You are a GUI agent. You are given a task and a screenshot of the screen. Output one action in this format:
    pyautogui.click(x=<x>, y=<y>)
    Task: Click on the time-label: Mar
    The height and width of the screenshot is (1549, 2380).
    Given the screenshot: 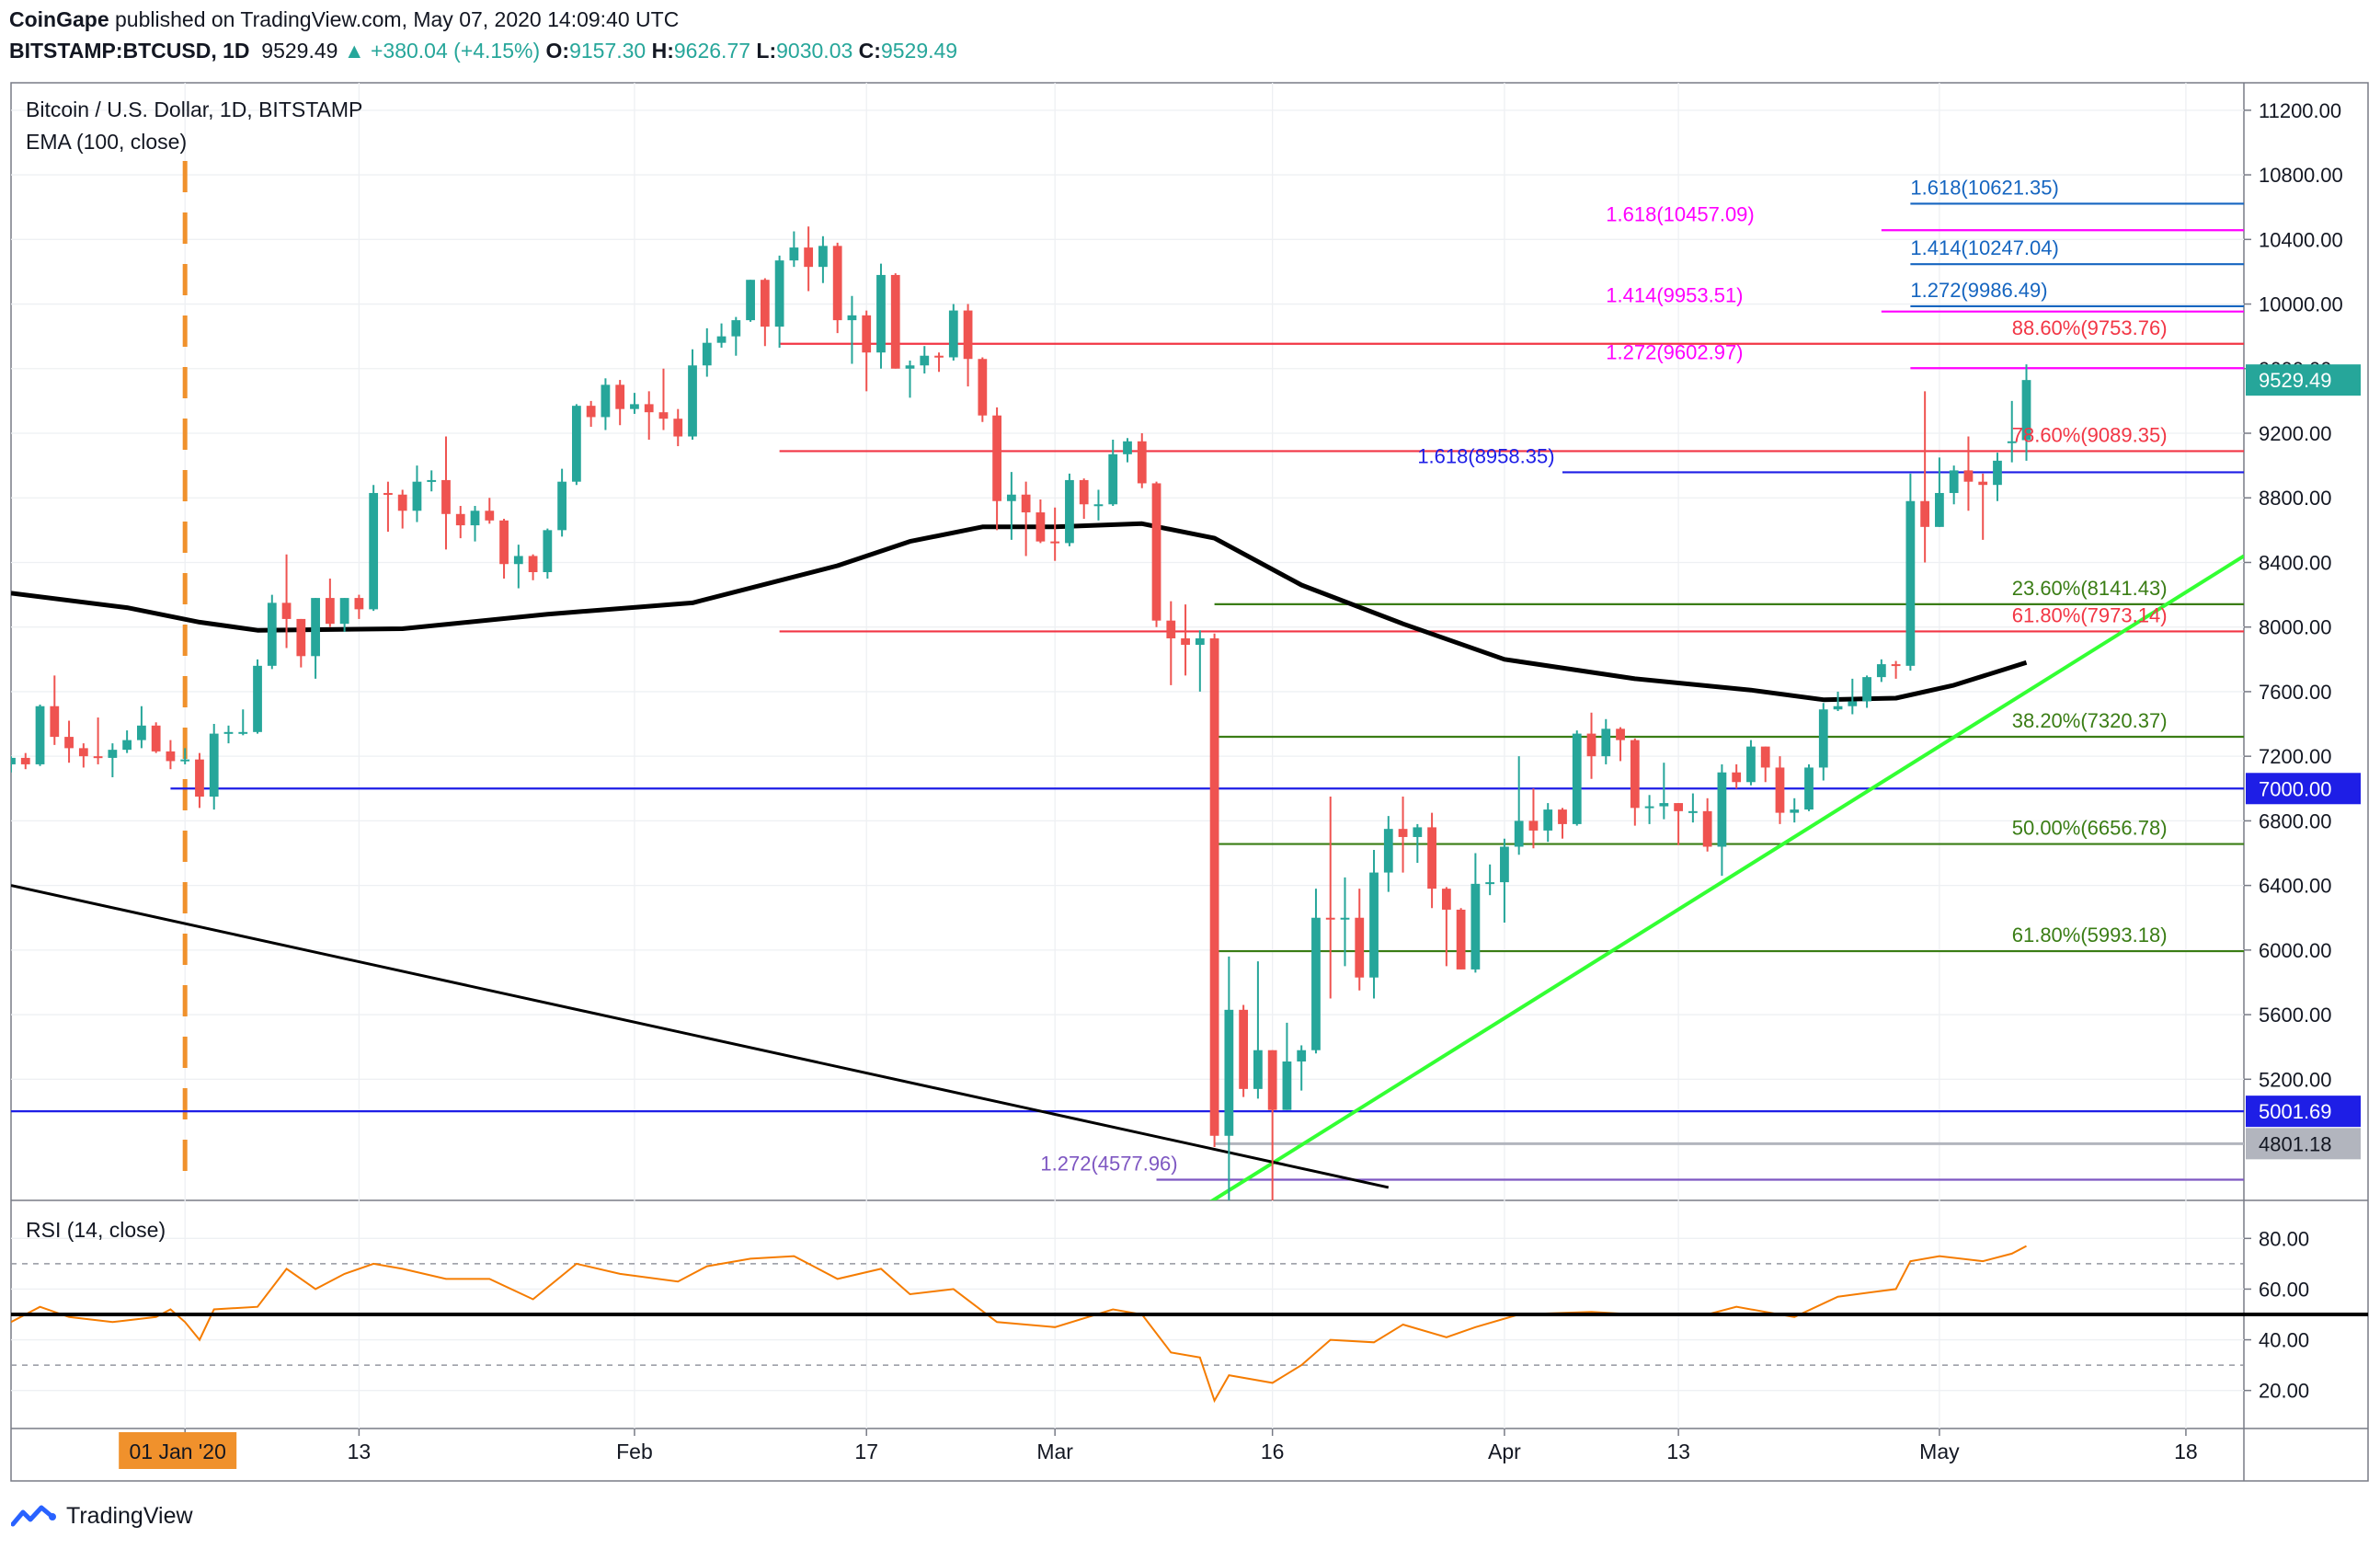 What is the action you would take?
    pyautogui.click(x=1054, y=1452)
    